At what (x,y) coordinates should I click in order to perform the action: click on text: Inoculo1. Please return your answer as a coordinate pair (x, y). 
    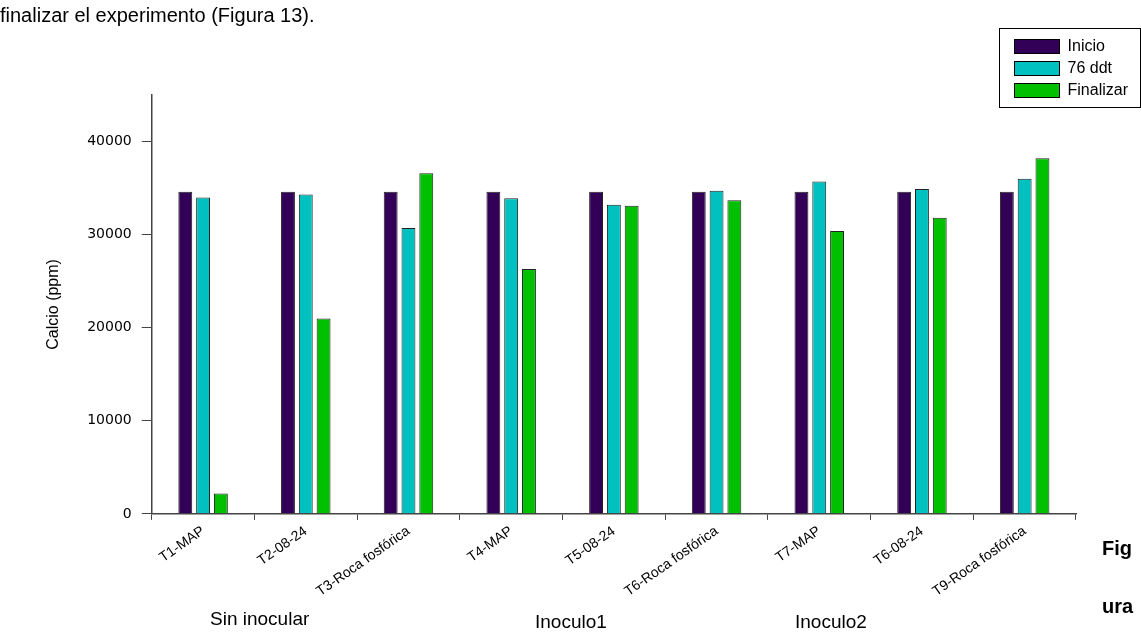
    Looking at the image, I should click on (571, 622).